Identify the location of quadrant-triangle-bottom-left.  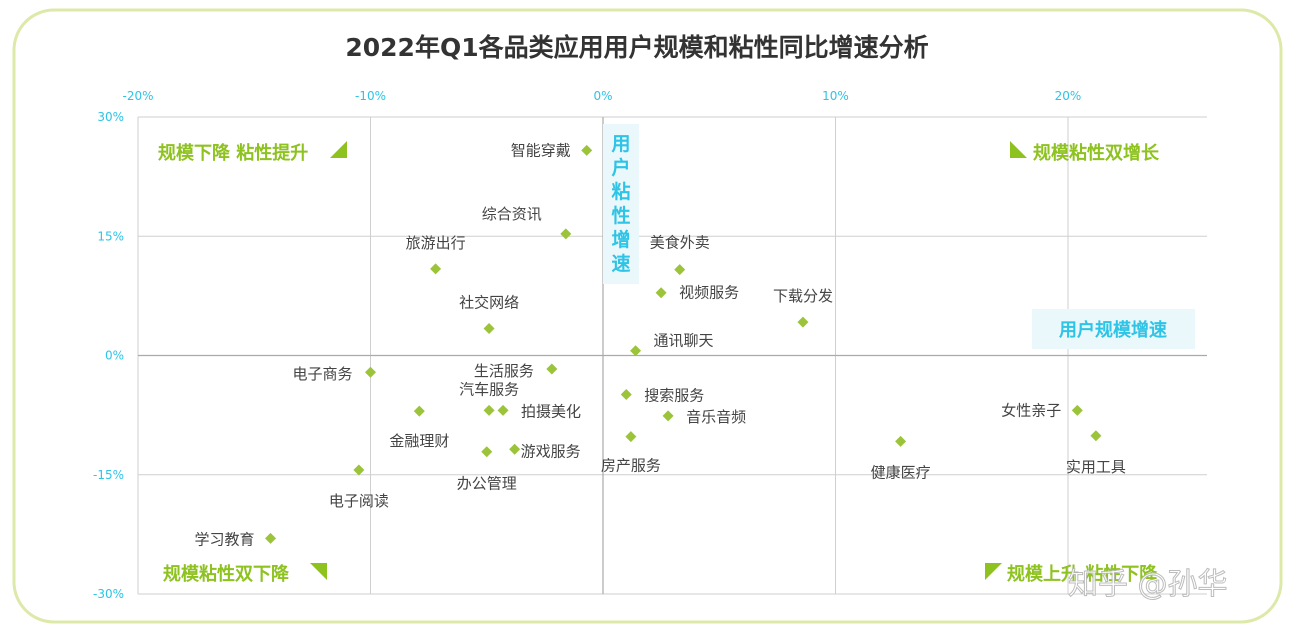
(318, 571).